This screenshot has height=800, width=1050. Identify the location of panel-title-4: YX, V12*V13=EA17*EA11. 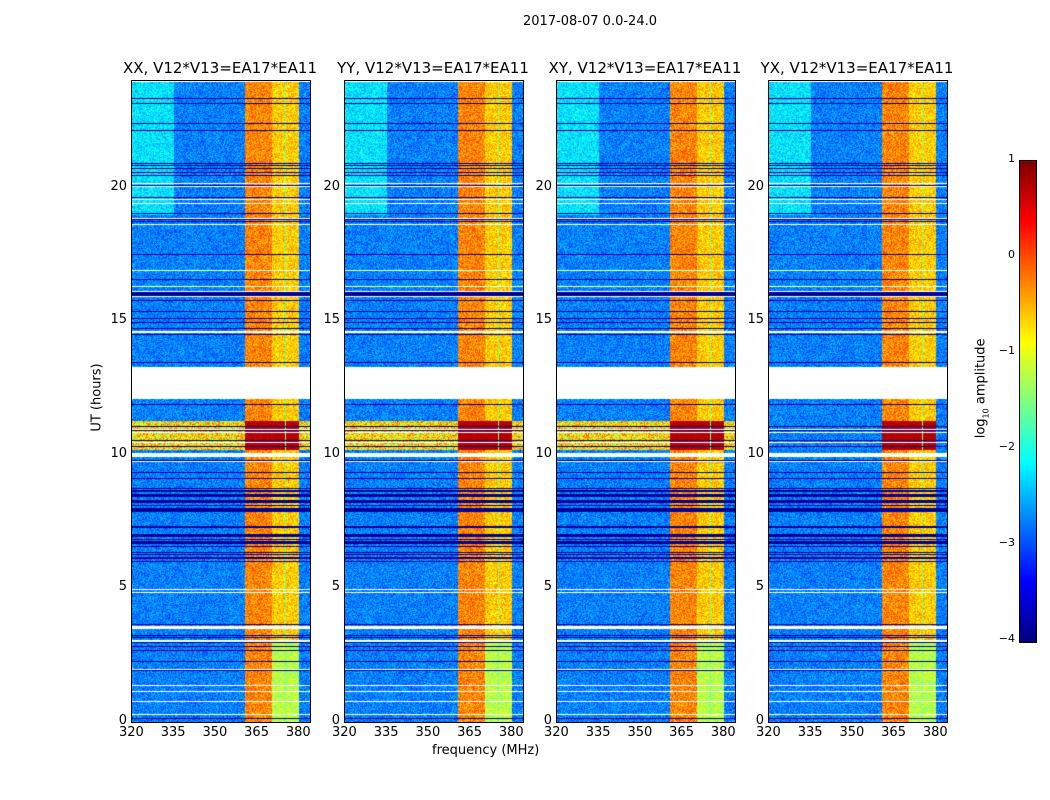
(857, 68).